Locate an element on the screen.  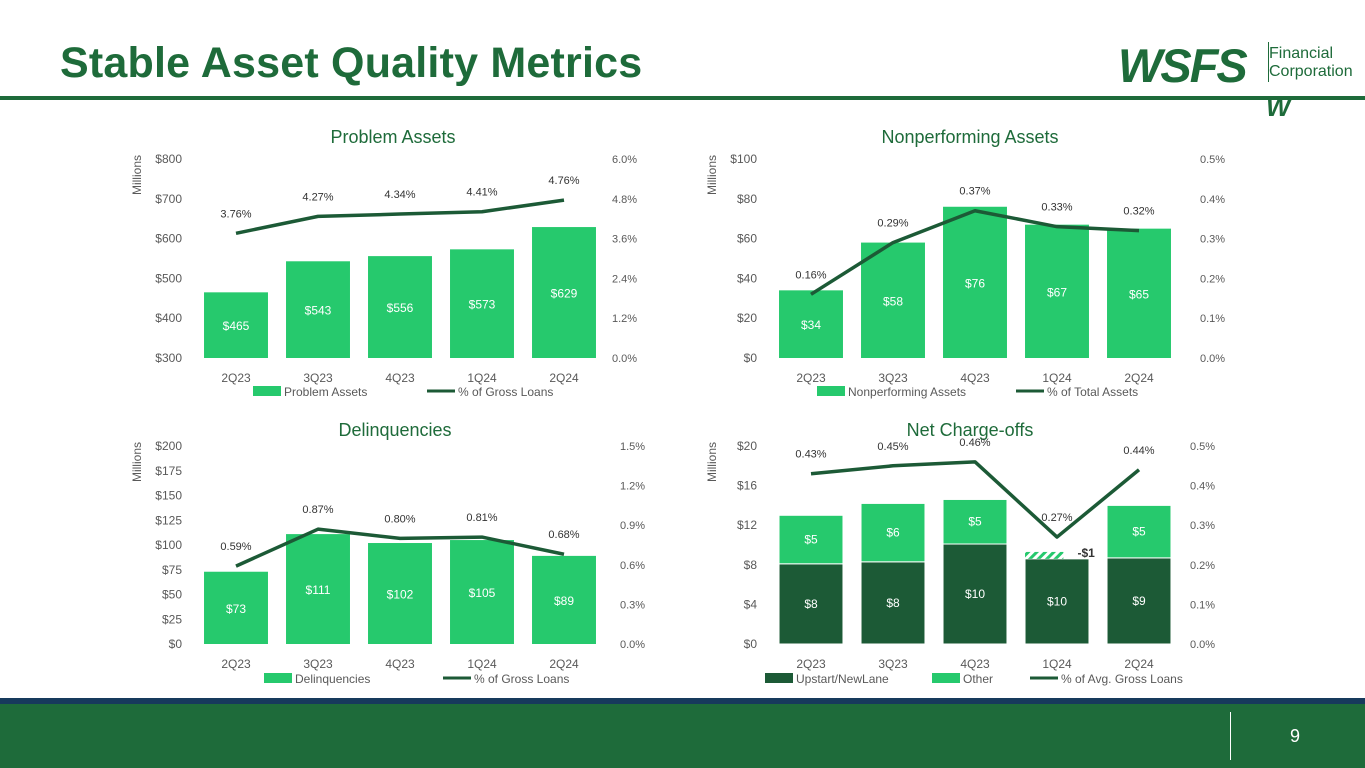
problem-ytick: $700 is located at coordinates (168, 199).